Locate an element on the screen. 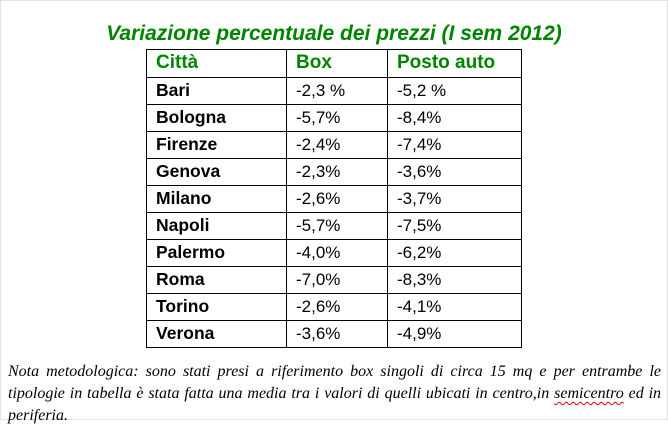 This screenshot has height=427, width=668. table-row: Bari -2,3 % -5,2 % is located at coordinates (334, 91).